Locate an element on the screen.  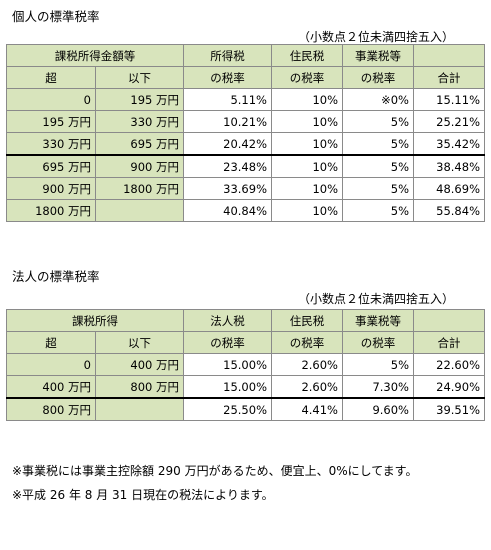
cell-total: 24.90% is located at coordinates (449, 387).